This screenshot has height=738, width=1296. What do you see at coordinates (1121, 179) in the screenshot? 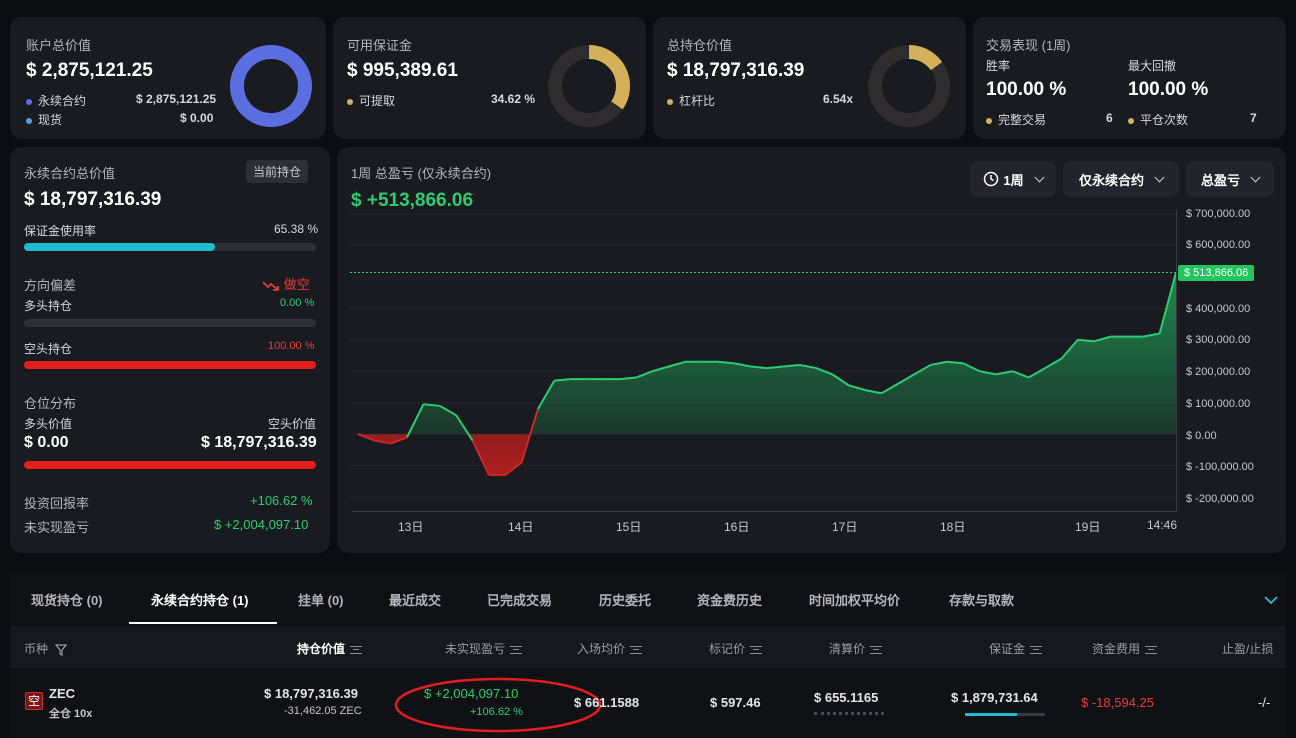
I see `filter-dropdown: 仅永续合约` at bounding box center [1121, 179].